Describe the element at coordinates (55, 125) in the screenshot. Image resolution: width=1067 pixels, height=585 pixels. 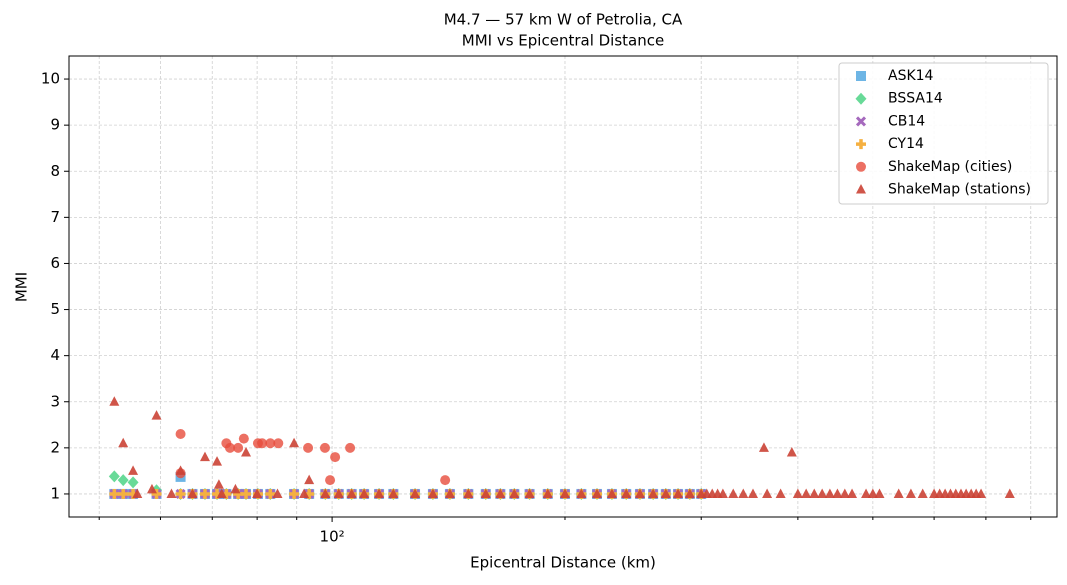
I see `y-tick-label: 9` at that location.